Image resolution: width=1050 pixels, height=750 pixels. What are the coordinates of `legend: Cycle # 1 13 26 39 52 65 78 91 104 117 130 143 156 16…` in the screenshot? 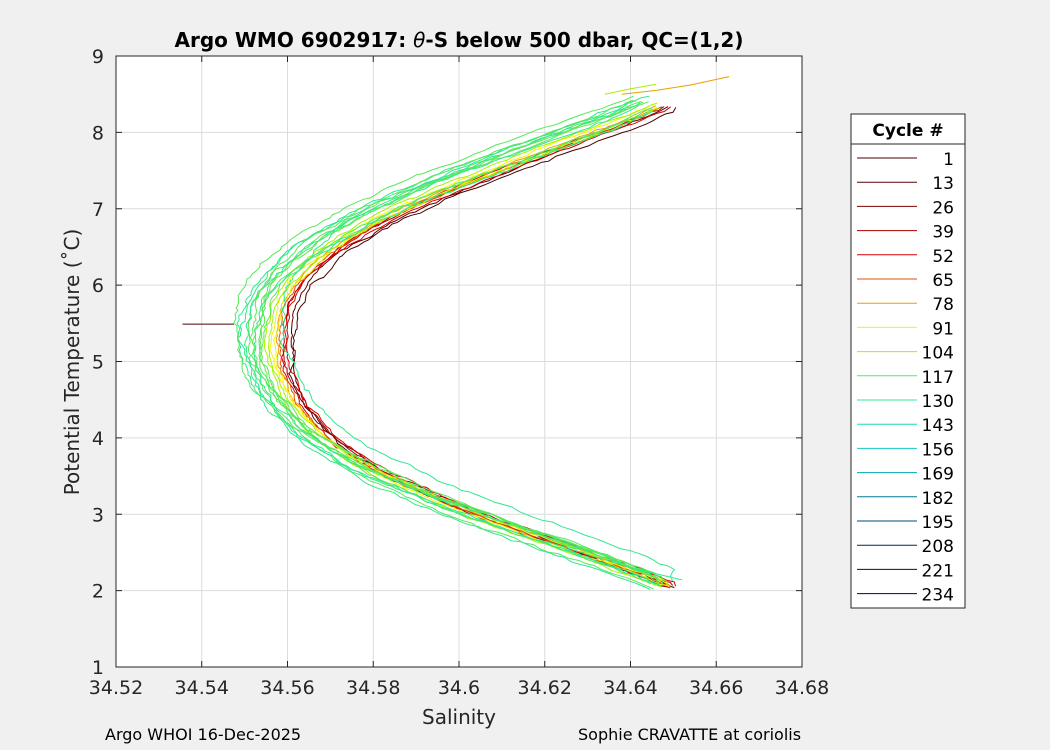 It's located at (908, 361).